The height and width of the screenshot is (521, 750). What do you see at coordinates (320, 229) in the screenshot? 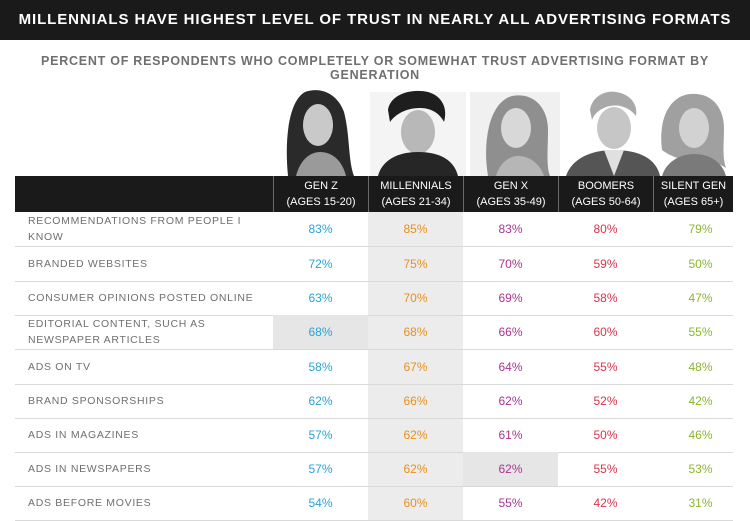
I see `value-cell-gen-z: 83%` at bounding box center [320, 229].